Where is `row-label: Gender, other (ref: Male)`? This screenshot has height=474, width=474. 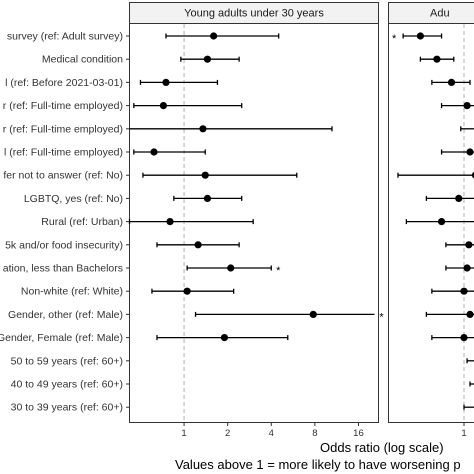
row-label: Gender, other (ref: Male) is located at coordinates (65, 315).